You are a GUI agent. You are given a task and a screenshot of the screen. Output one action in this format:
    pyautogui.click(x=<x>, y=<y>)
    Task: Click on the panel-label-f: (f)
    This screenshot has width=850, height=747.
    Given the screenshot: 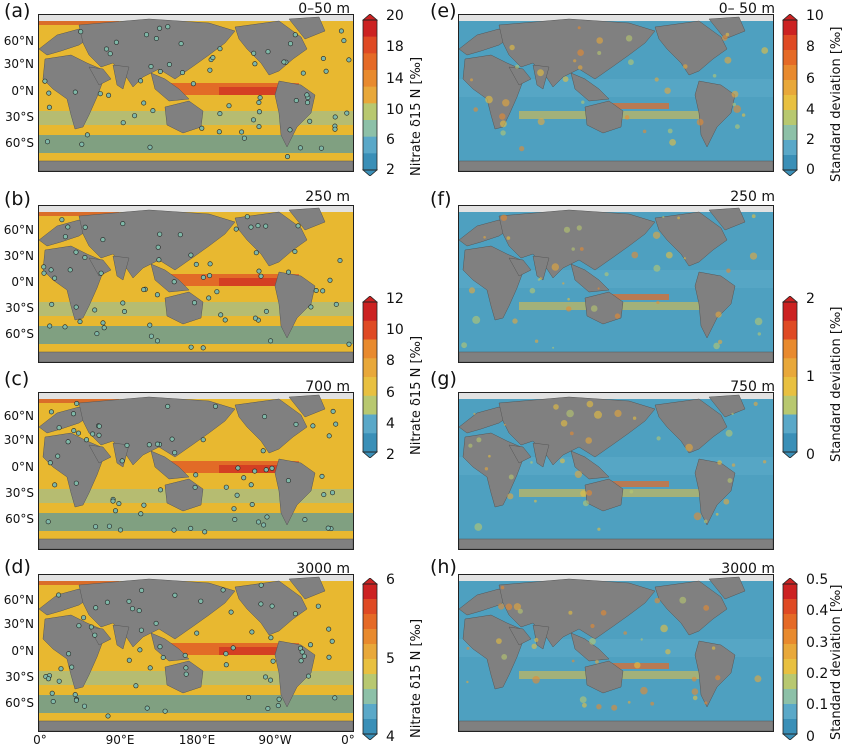 What is the action you would take?
    pyautogui.click(x=441, y=199)
    